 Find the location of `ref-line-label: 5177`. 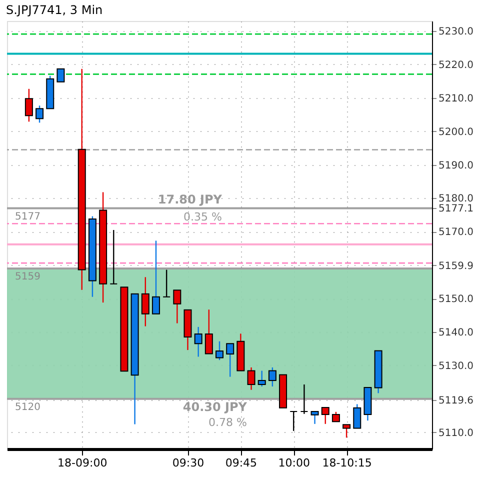

ref-line-label: 5177 is located at coordinates (27, 216).